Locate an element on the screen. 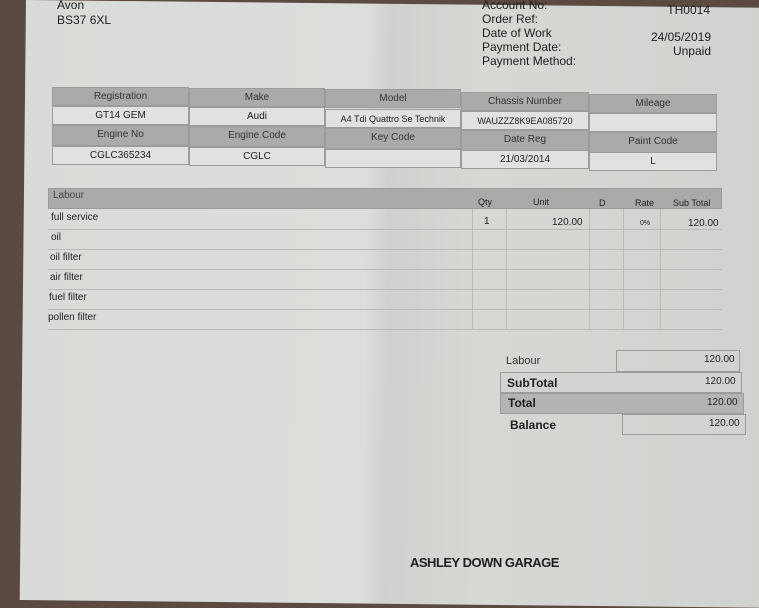 Image resolution: width=759 pixels, height=608 pixels. registration-value: GT14 GEM is located at coordinates (120, 115).